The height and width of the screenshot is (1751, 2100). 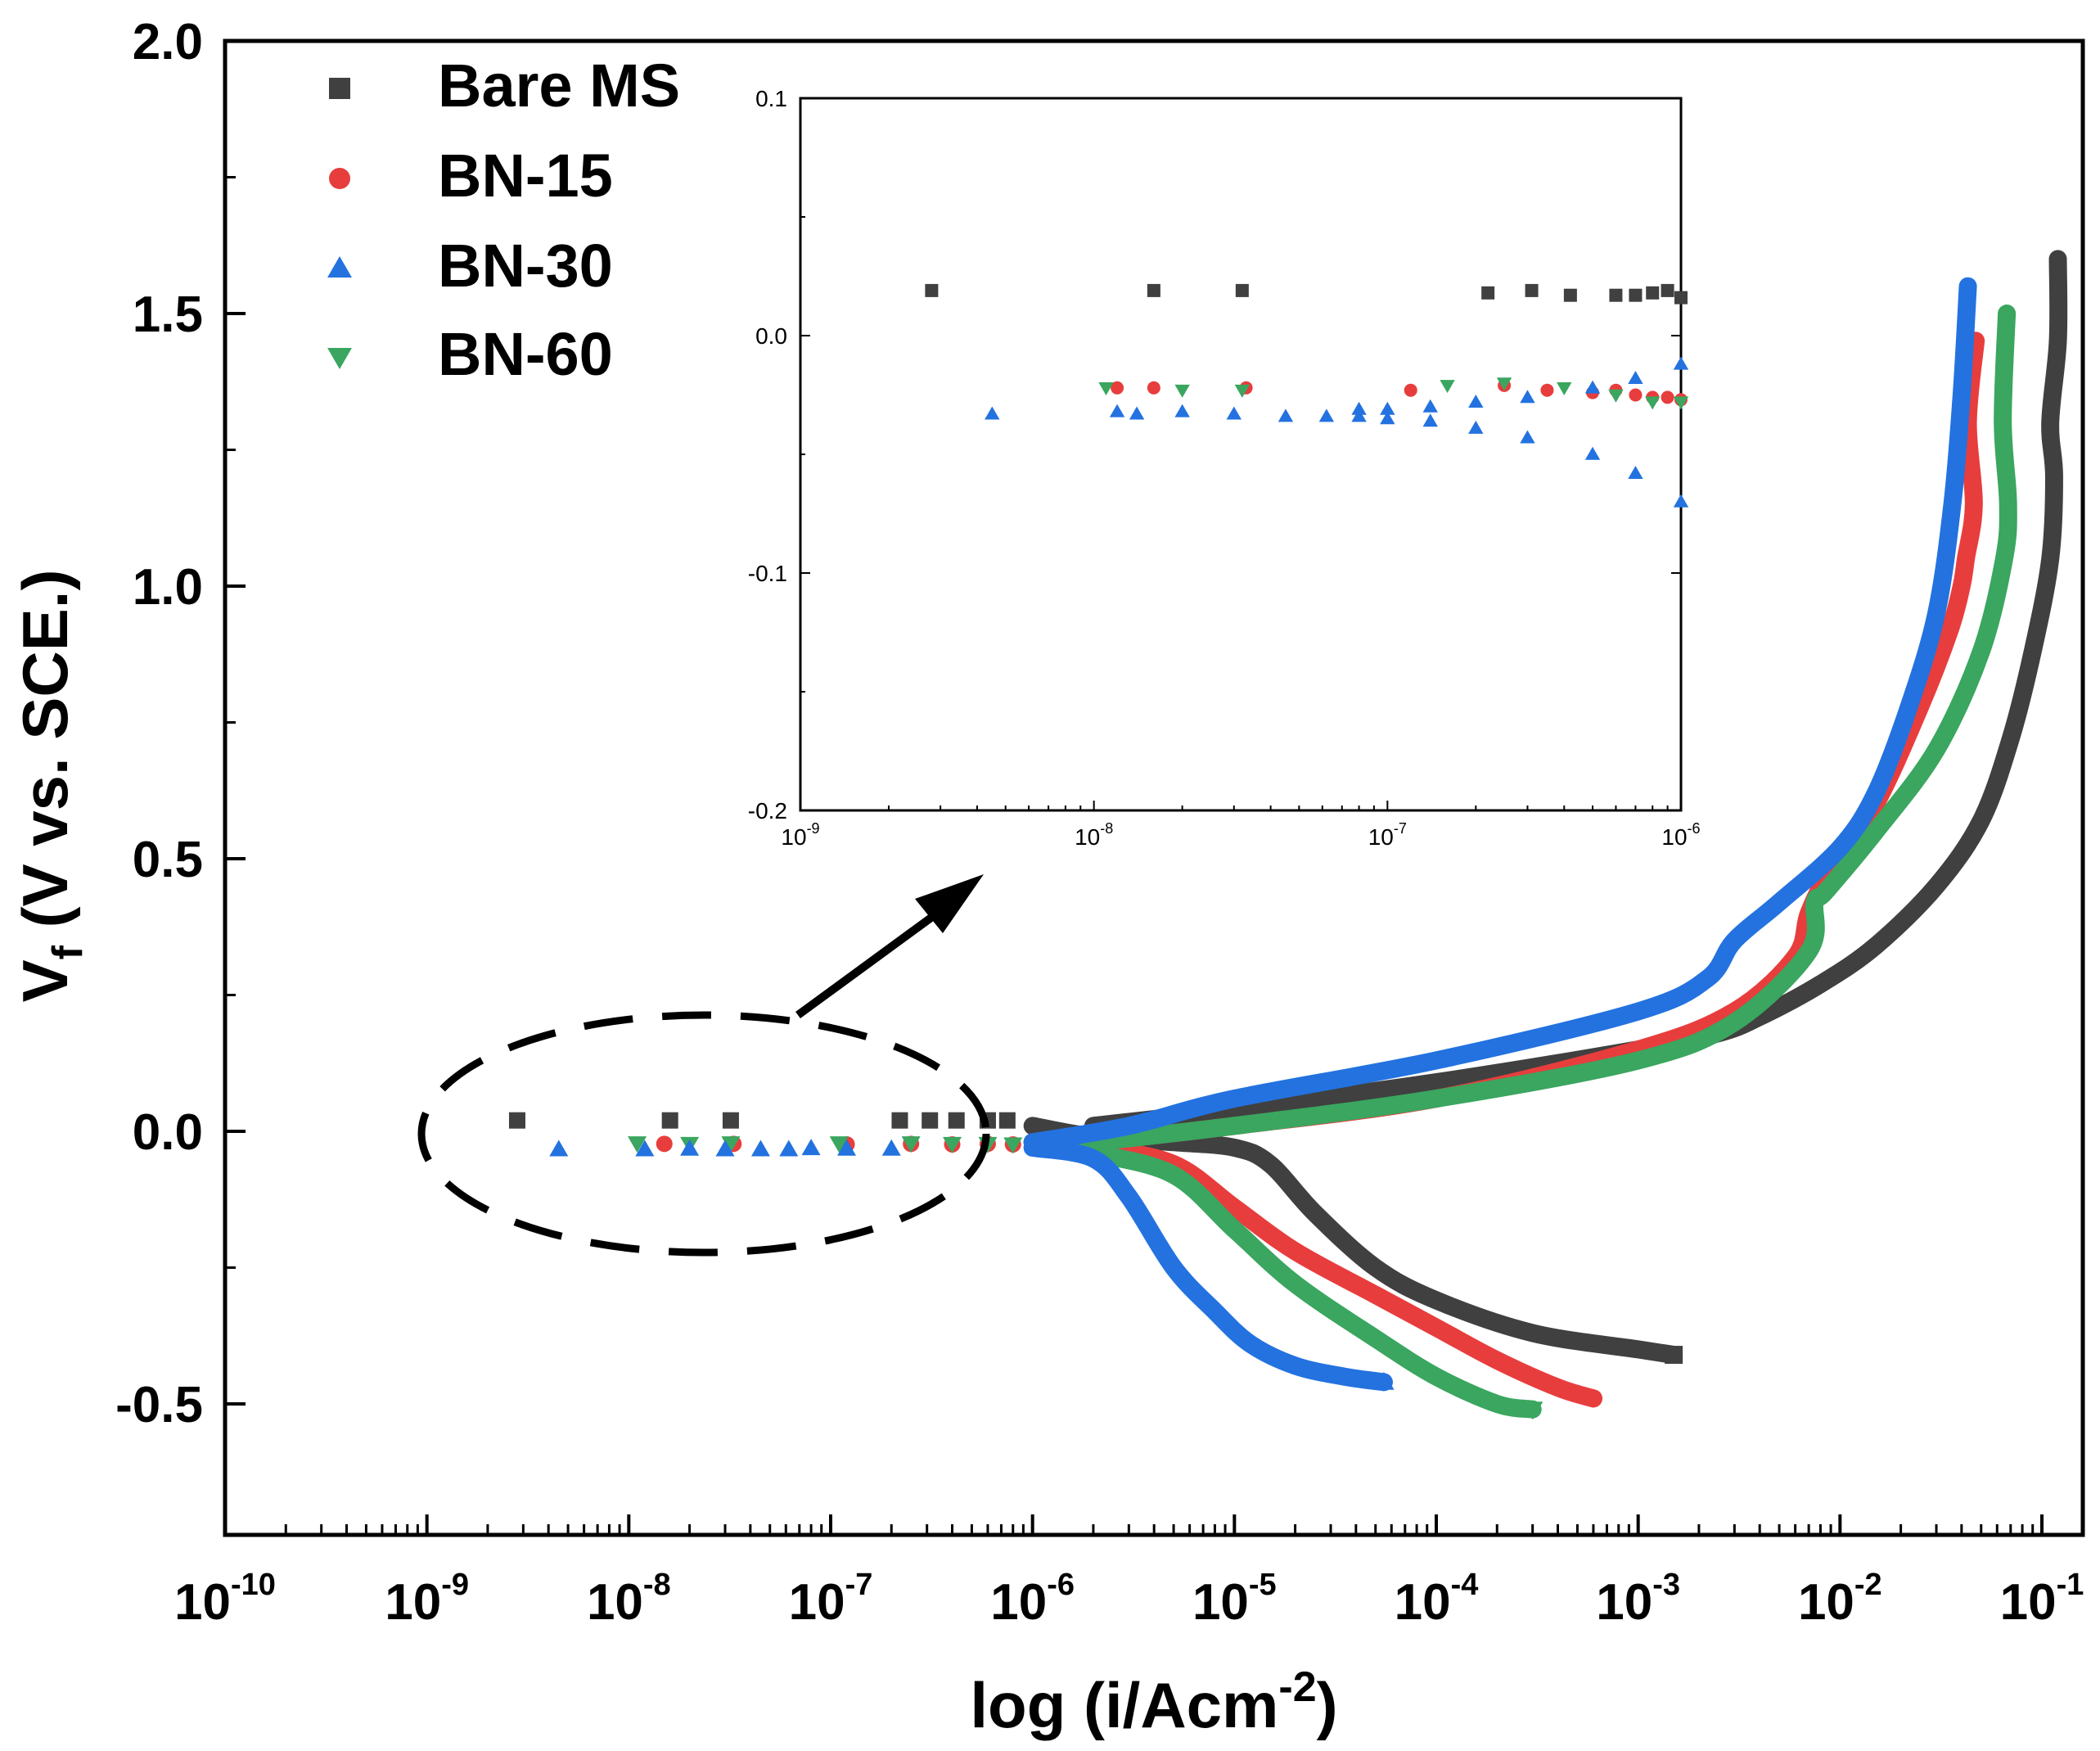 I want to click on legend-label-bare-ms: Bare MS, so click(x=559, y=86).